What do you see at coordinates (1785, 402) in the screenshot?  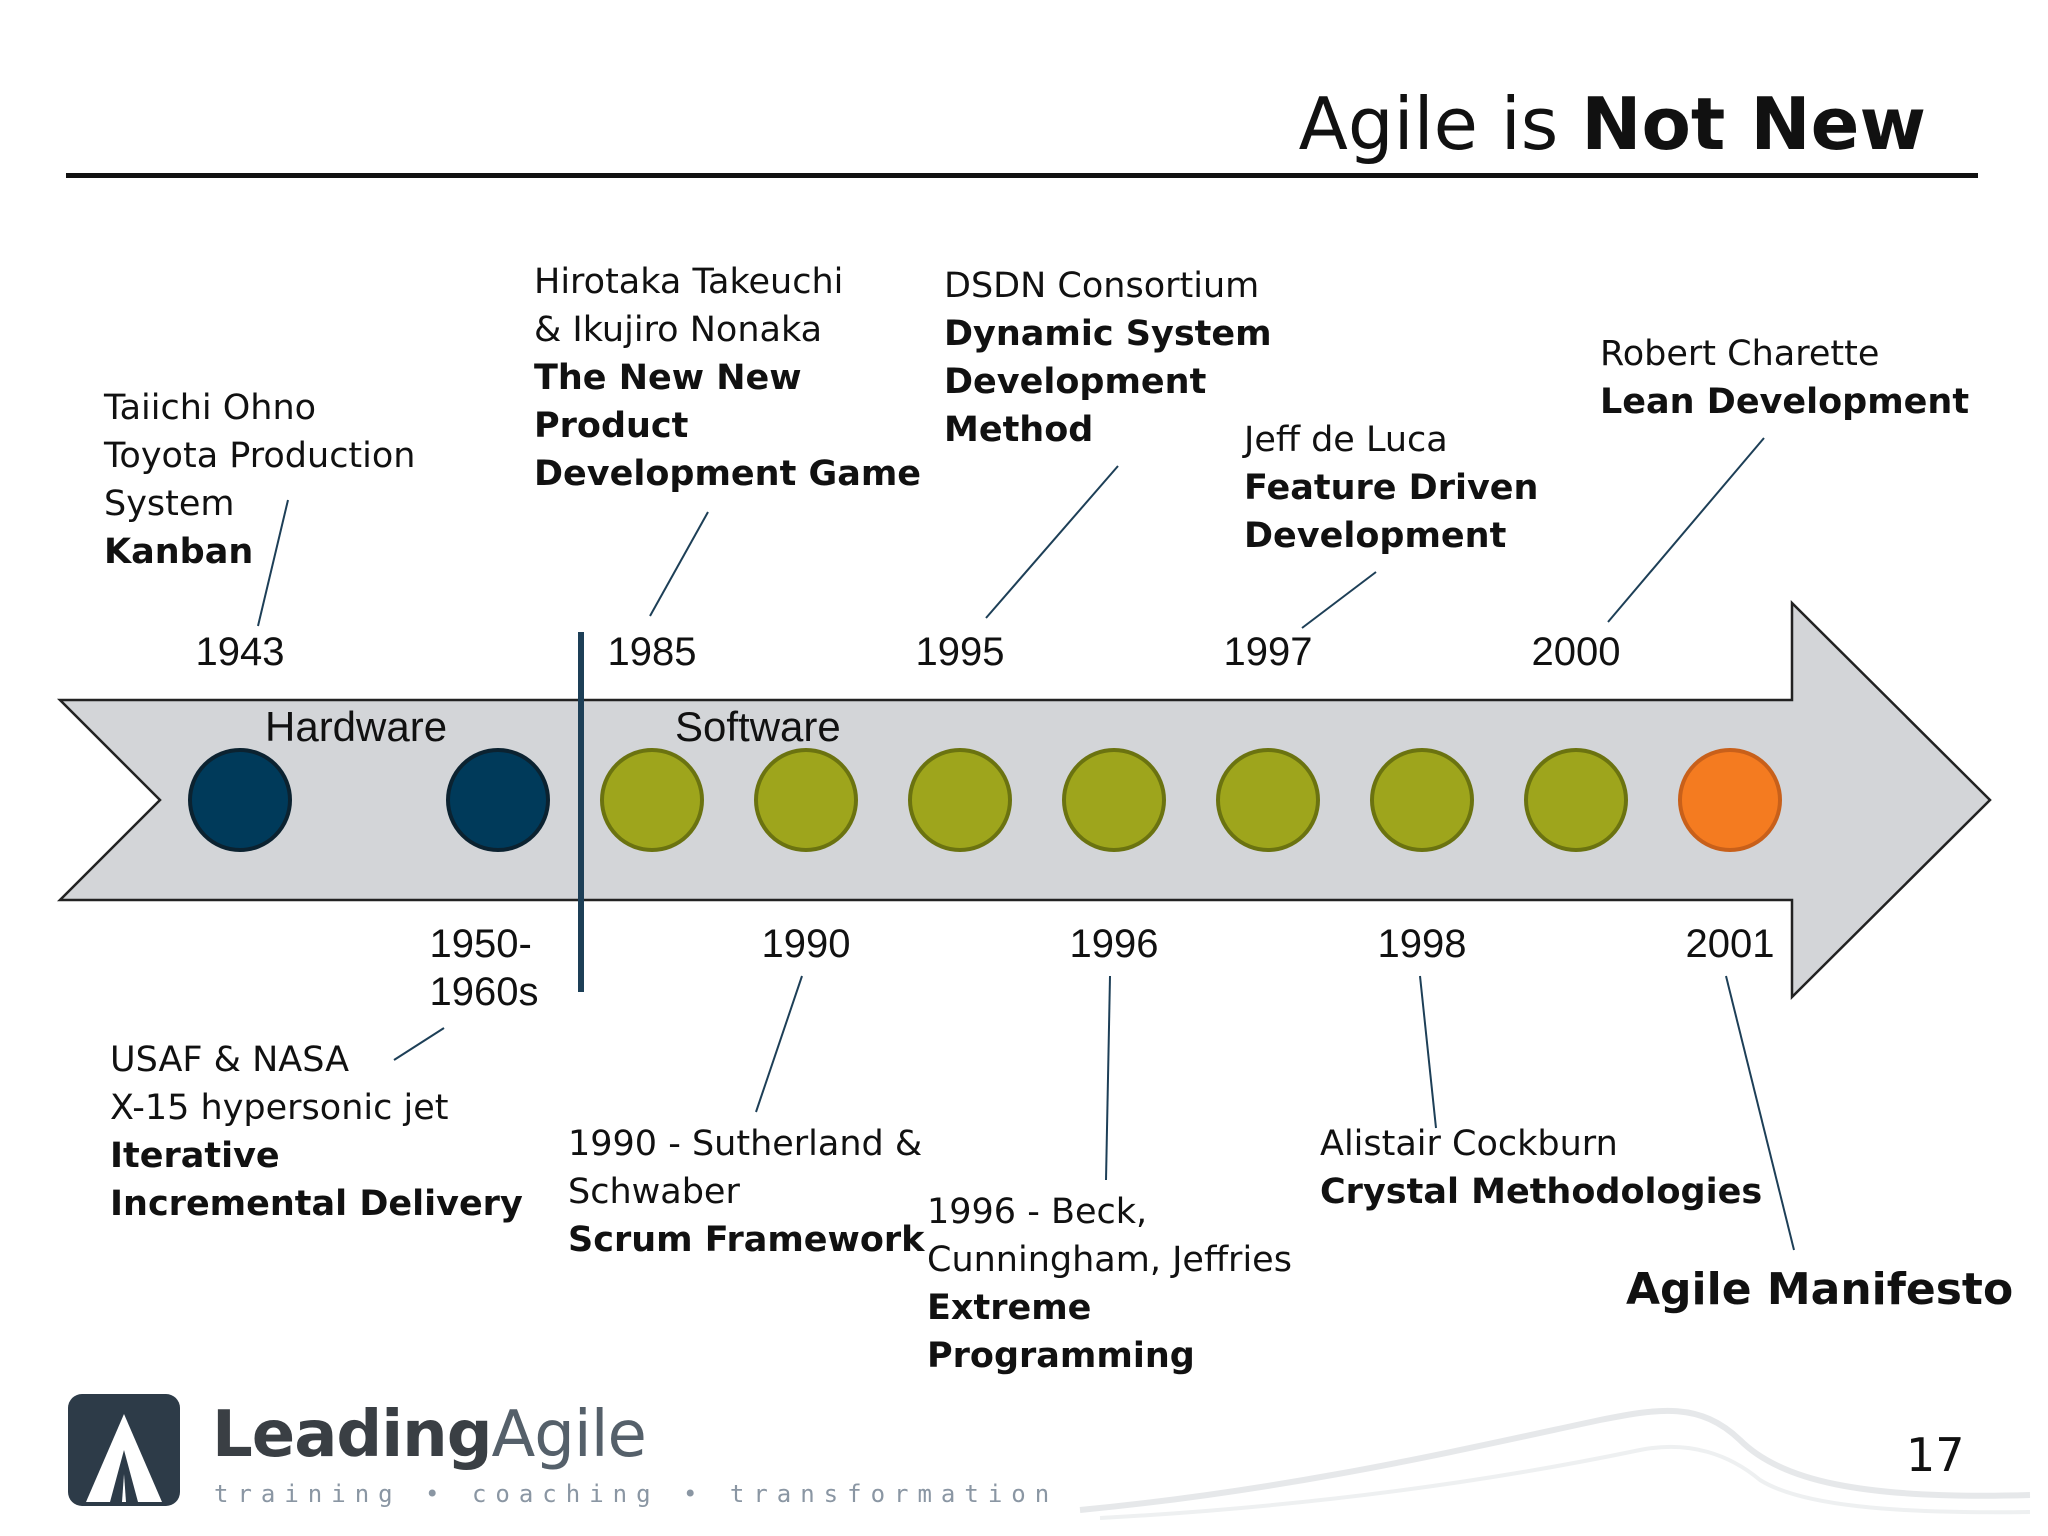 I see `note-method-name: Lean Development` at bounding box center [1785, 402].